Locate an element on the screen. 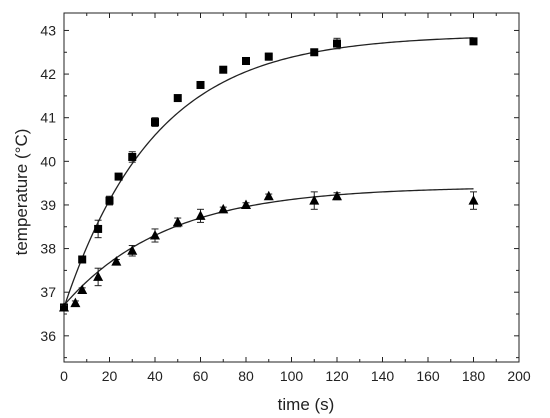 This screenshot has height=418, width=550. y-tick-label: 42 is located at coordinates (48, 74).